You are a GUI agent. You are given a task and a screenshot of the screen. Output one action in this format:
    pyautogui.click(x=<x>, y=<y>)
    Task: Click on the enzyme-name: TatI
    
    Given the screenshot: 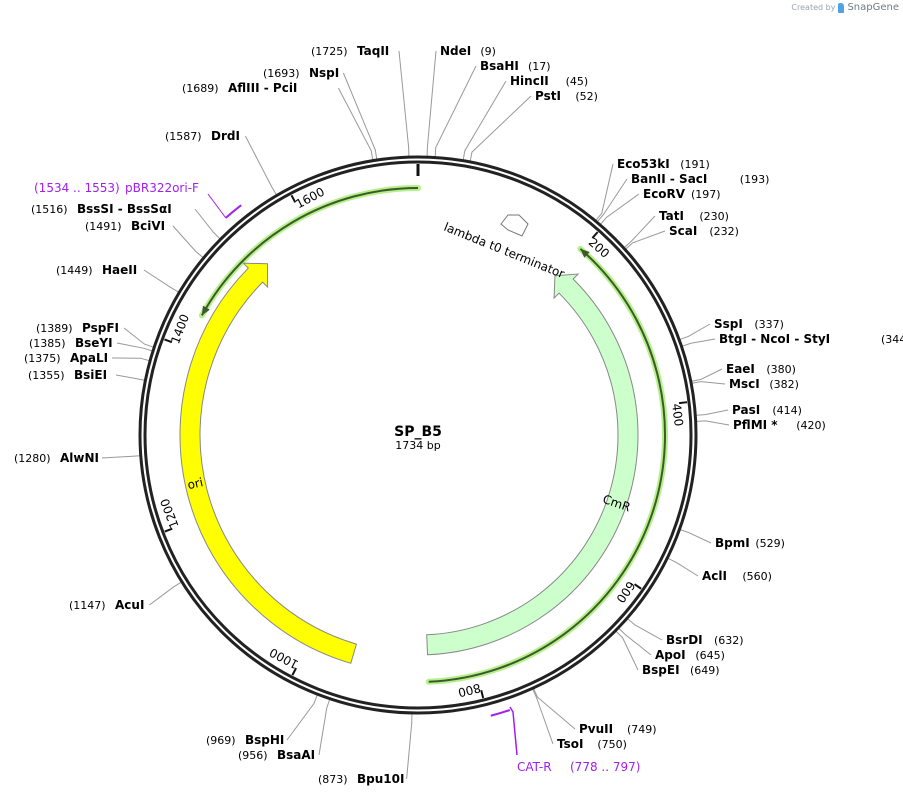 What is the action you would take?
    pyautogui.click(x=671, y=216)
    